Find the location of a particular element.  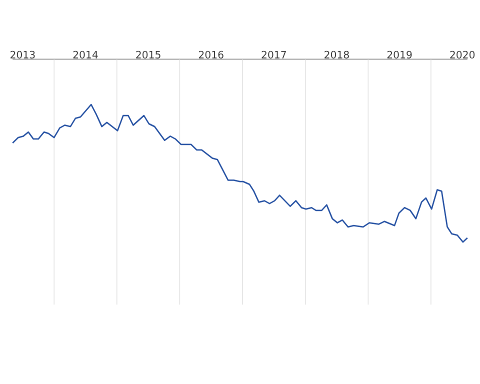

x-tick-label: 2018 is located at coordinates (336, 54).